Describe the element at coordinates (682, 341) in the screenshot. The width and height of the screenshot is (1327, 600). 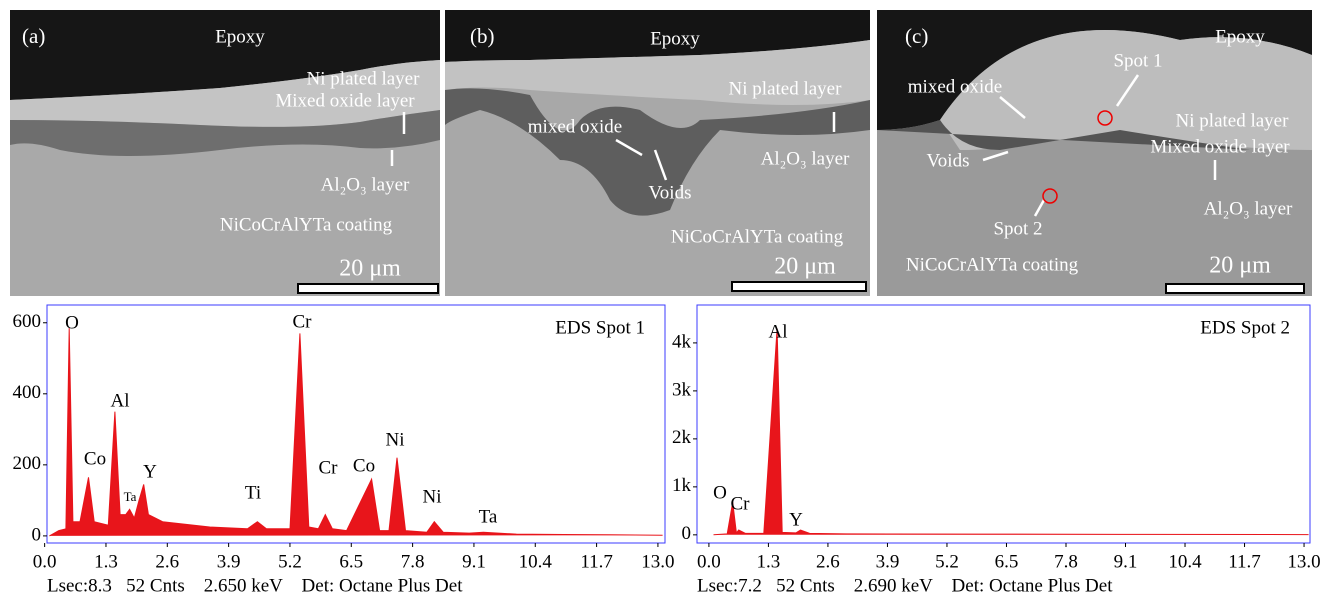
I see `y-tick-label: 4k` at that location.